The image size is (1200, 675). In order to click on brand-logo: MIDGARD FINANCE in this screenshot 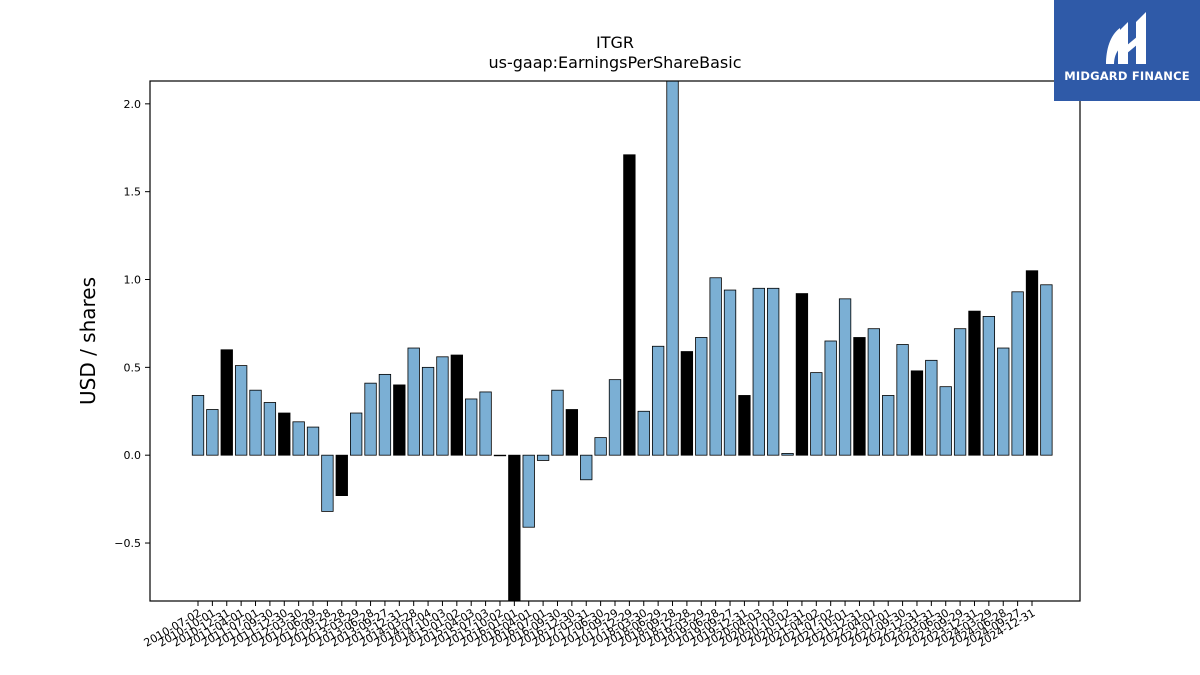, I will do `click(1127, 50)`.